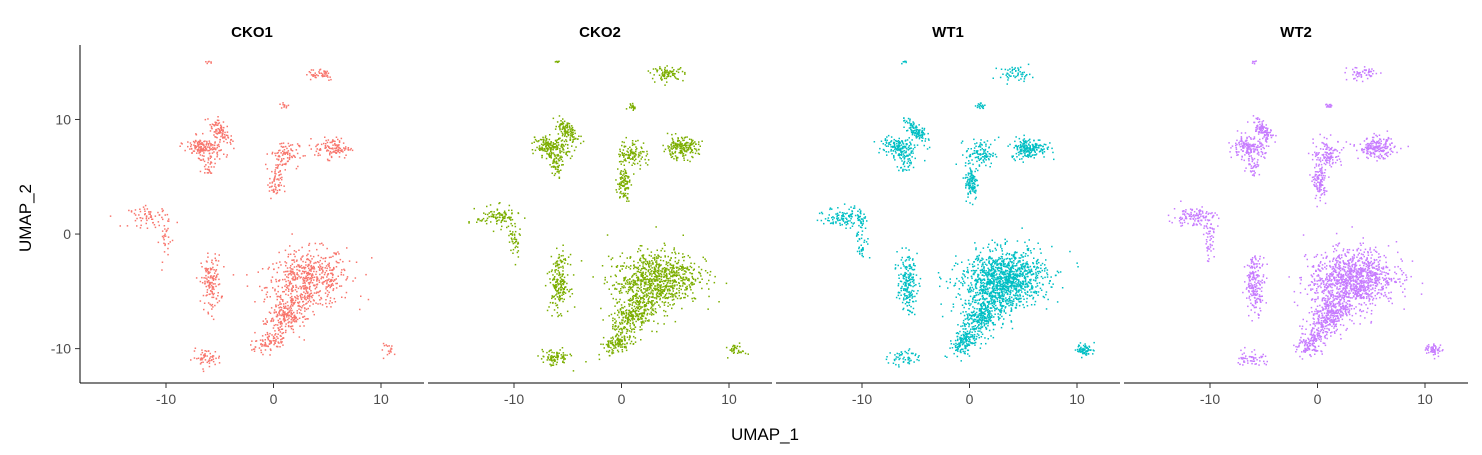 This screenshot has width=1482, height=455. Describe the element at coordinates (948, 32) in the screenshot. I see `panel-title: WT1` at that location.